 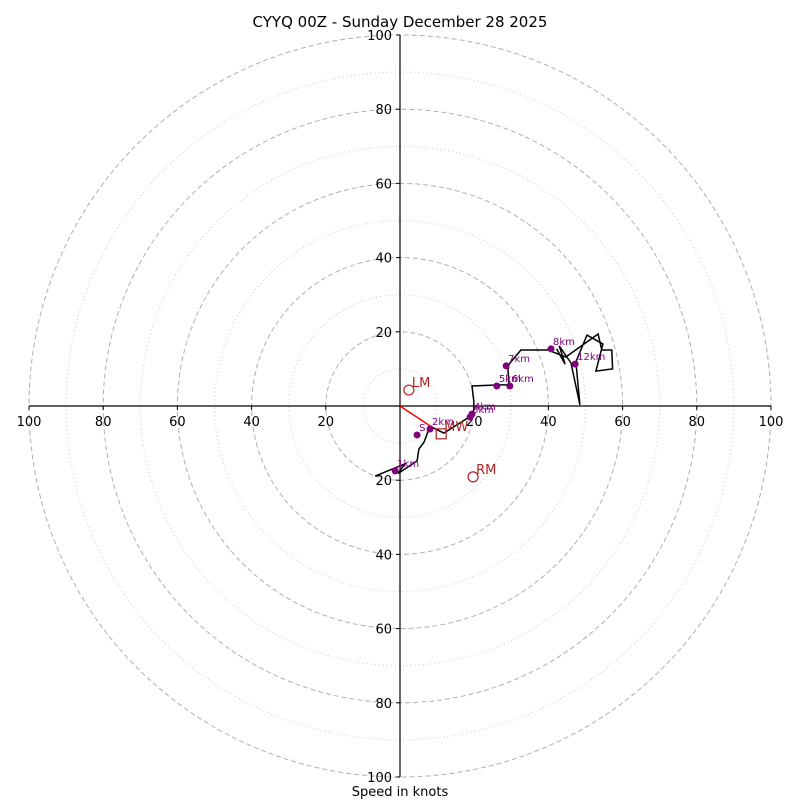 I want to click on wind-trace-line, so click(x=494, y=404).